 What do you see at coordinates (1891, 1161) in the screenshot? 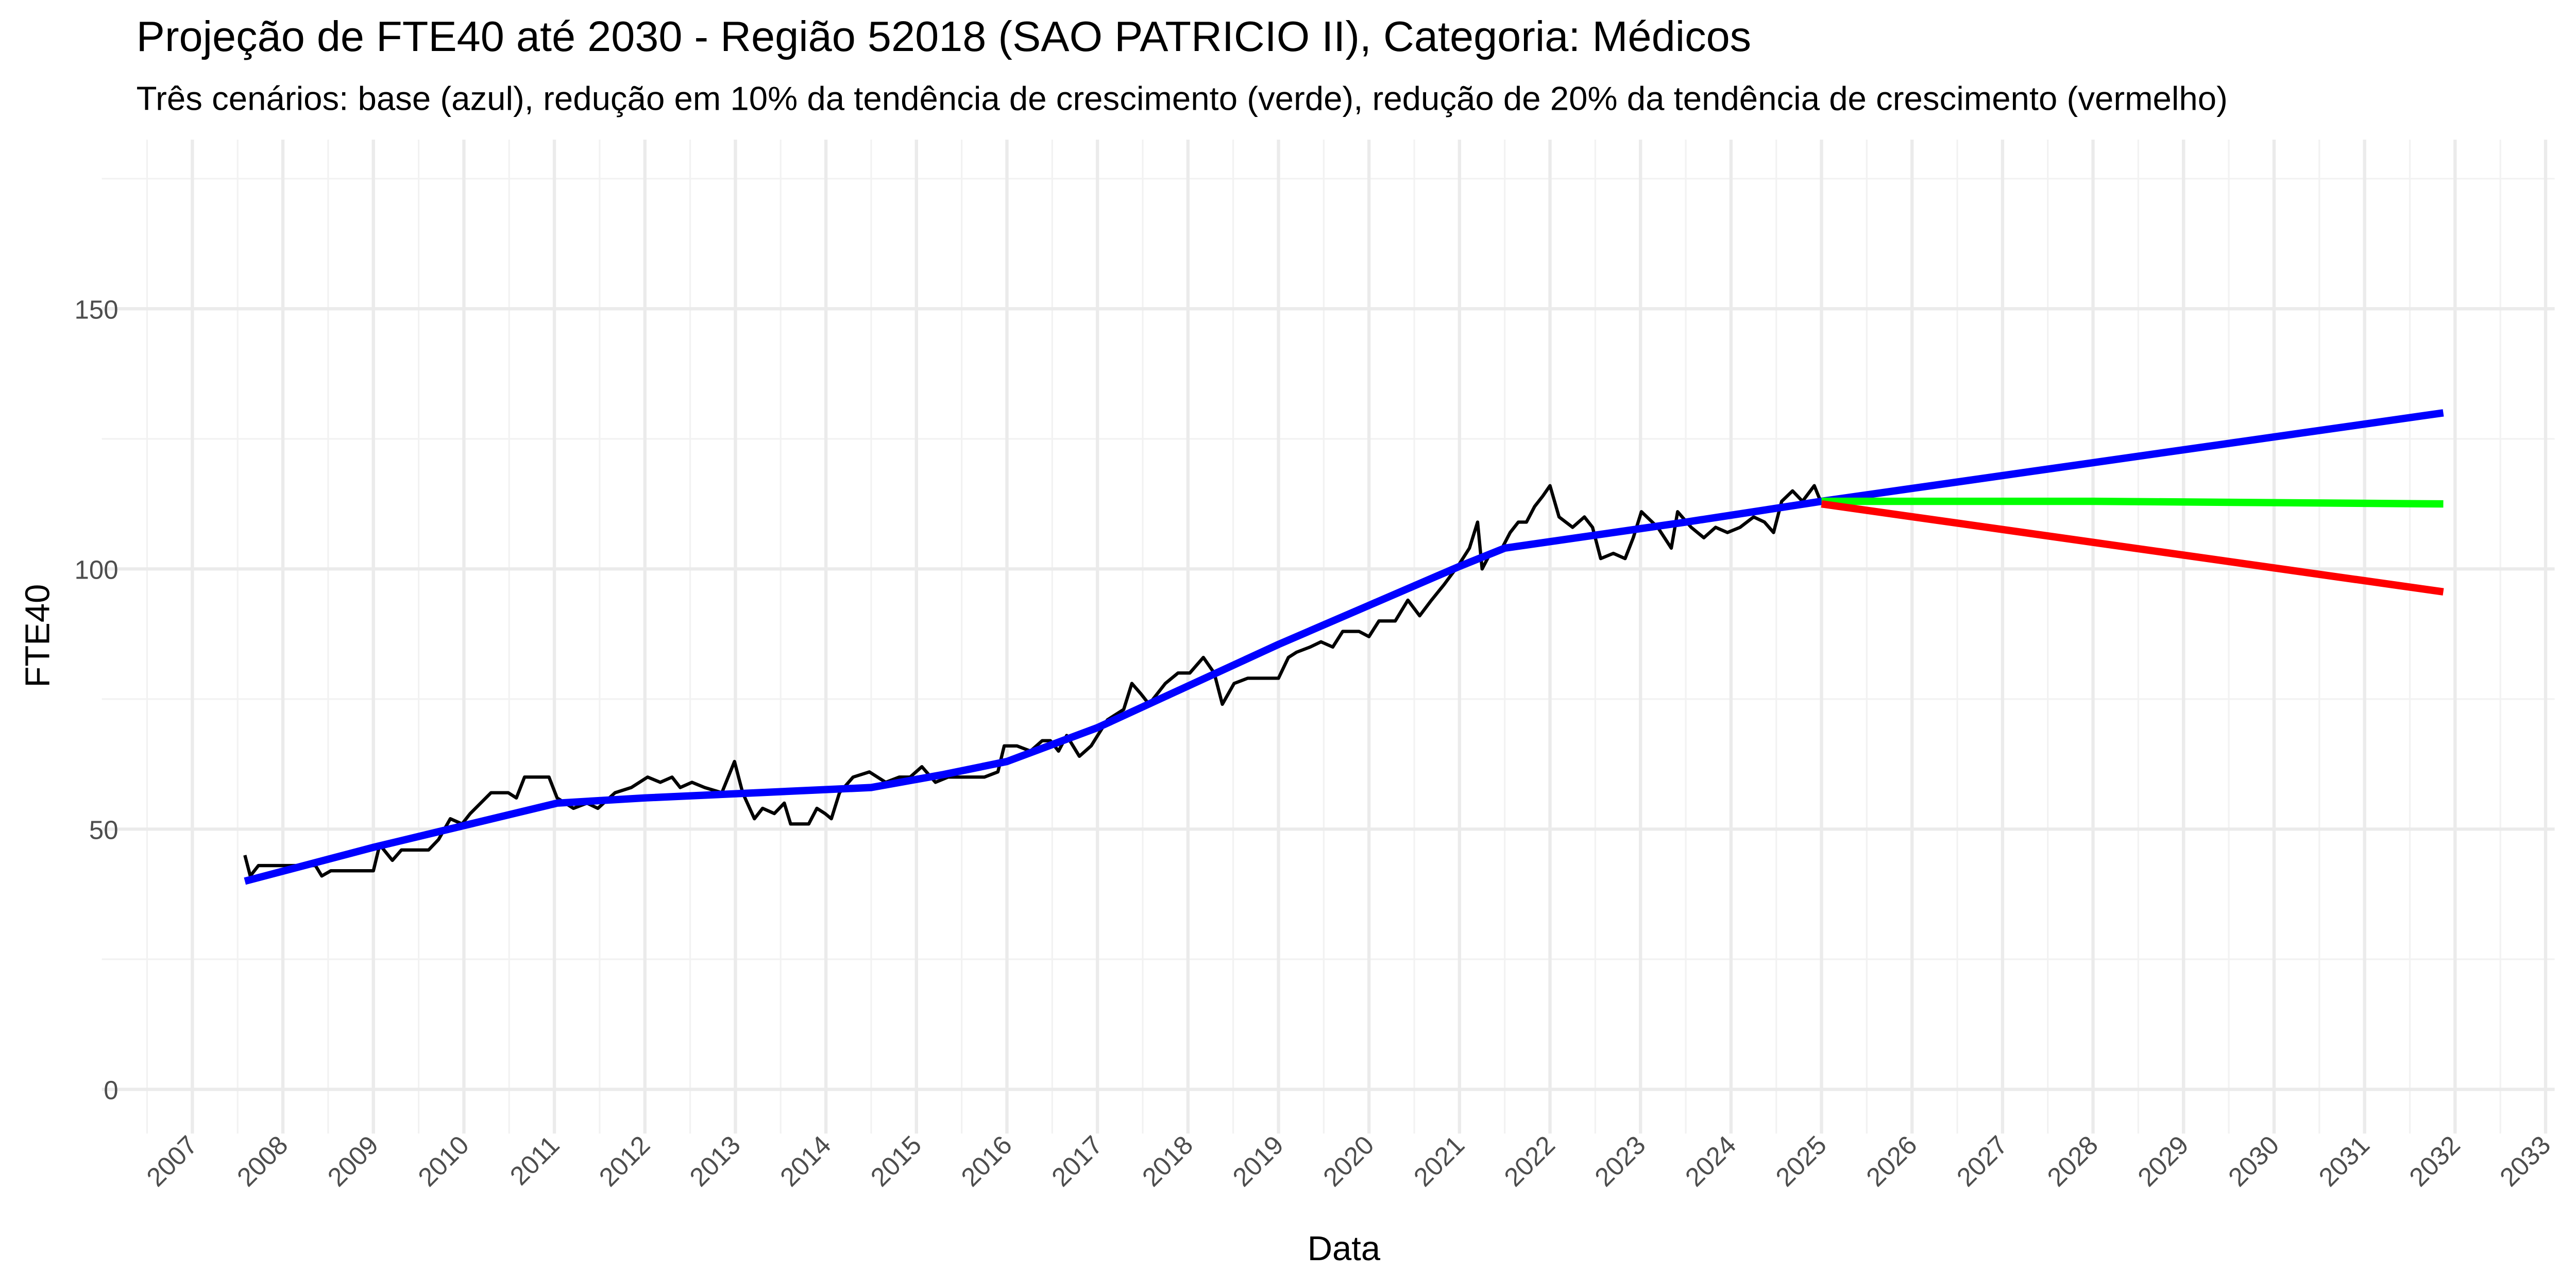
I see `x-tick-label: 2026` at bounding box center [1891, 1161].